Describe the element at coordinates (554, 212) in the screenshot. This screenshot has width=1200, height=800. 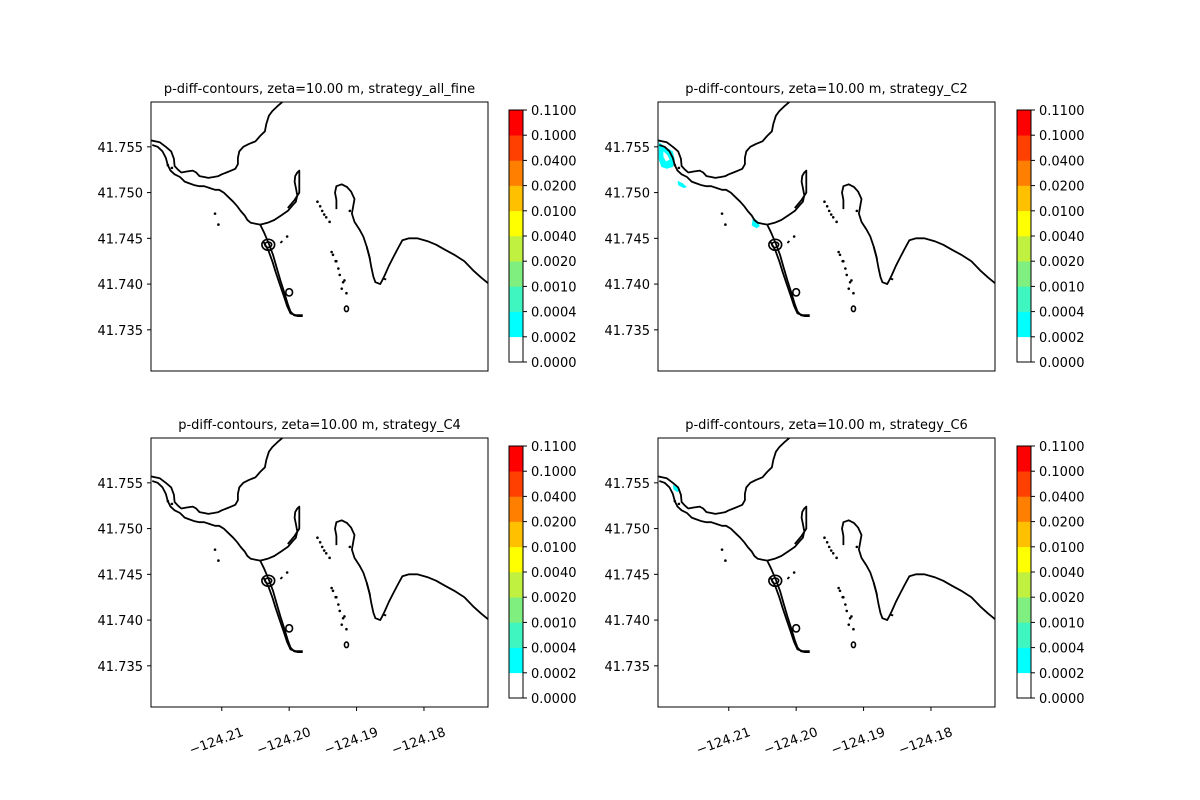
I see `colorbar-tick-label: 0.0100` at that location.